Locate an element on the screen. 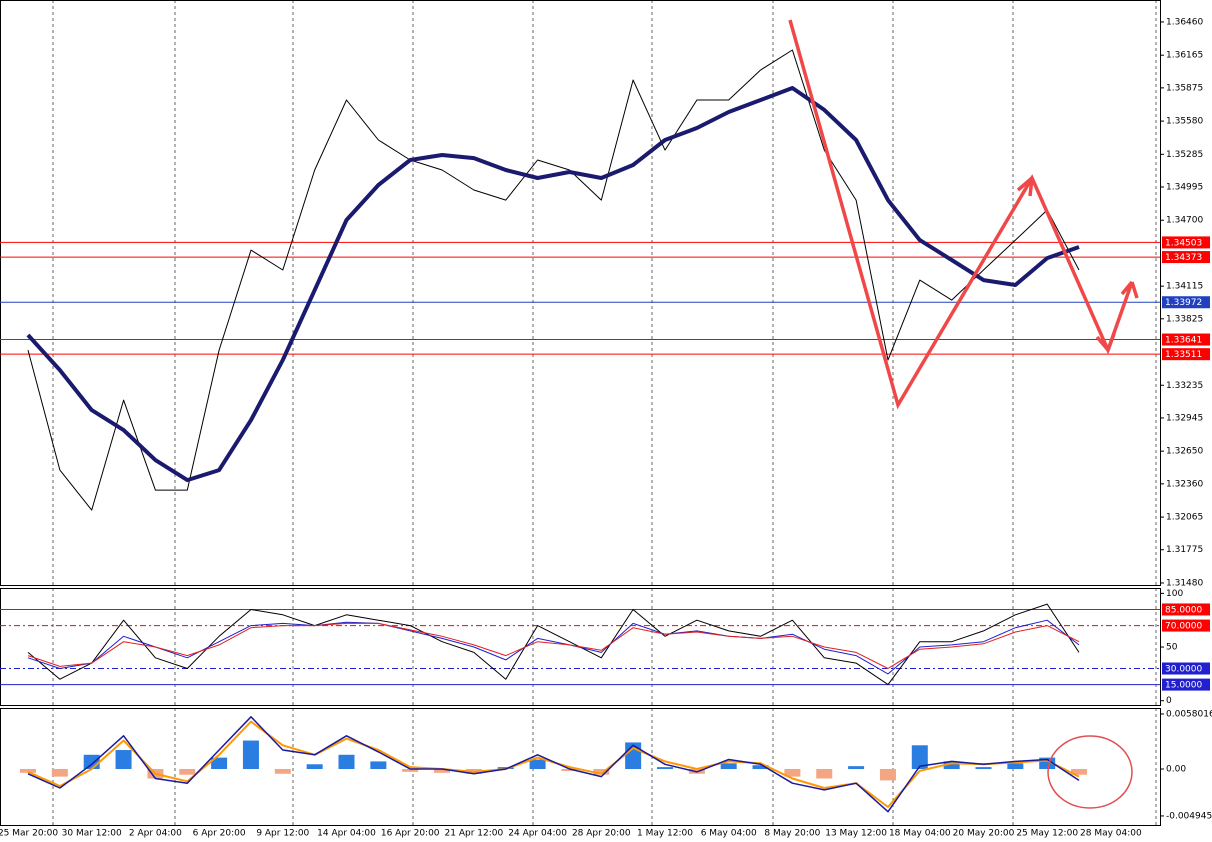 Image resolution: width=1212 pixels, height=842 pixels. pane-frame is located at coordinates (580, 767).